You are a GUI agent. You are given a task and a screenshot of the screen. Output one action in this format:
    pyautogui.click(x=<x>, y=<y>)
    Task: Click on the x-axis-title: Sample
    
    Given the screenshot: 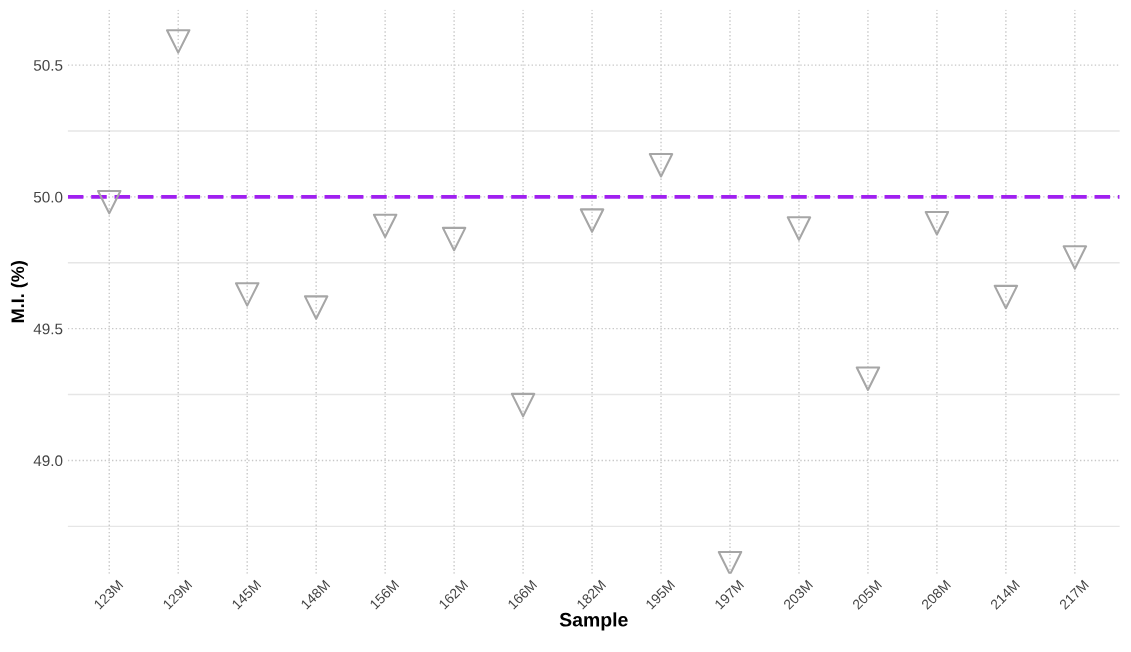 What is the action you would take?
    pyautogui.click(x=593, y=621)
    